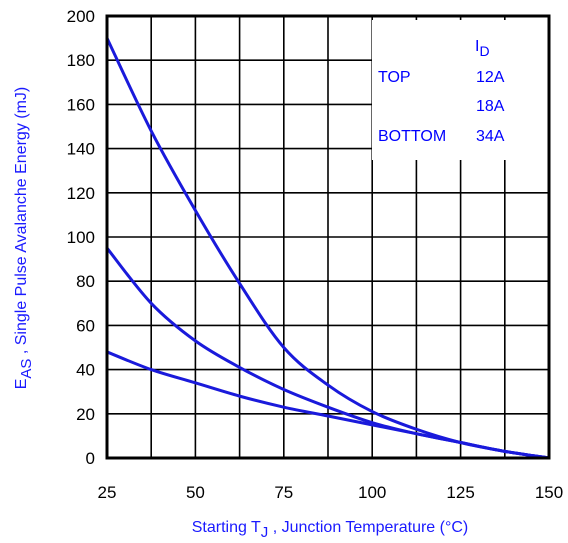 This screenshot has width=568, height=543. Describe the element at coordinates (24, 238) in the screenshot. I see `y-axis-label: EAS , Single Pulse Avalanche Energy (mJ)` at that location.